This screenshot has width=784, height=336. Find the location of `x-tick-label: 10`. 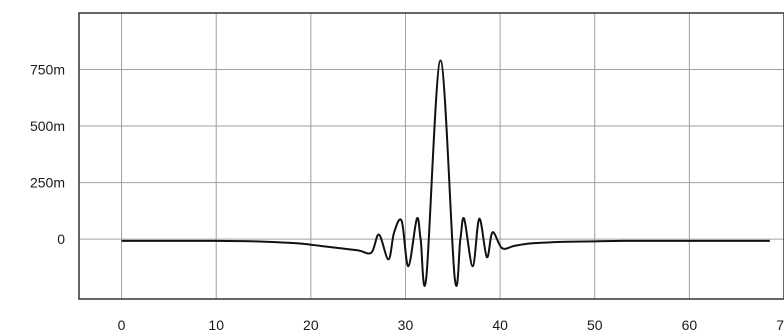

x-tick-label: 10 is located at coordinates (216, 325).